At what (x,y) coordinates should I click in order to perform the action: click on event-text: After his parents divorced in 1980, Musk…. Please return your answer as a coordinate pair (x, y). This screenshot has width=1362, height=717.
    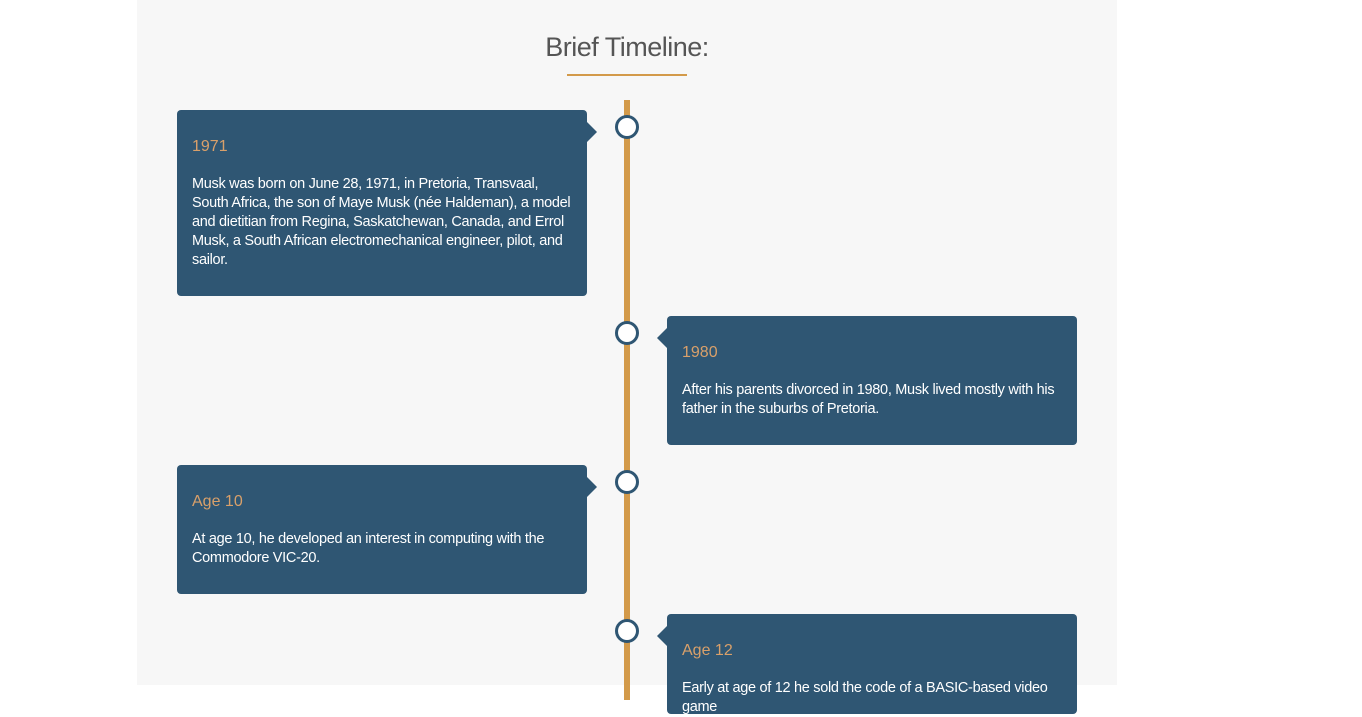
    Looking at the image, I should click on (868, 399).